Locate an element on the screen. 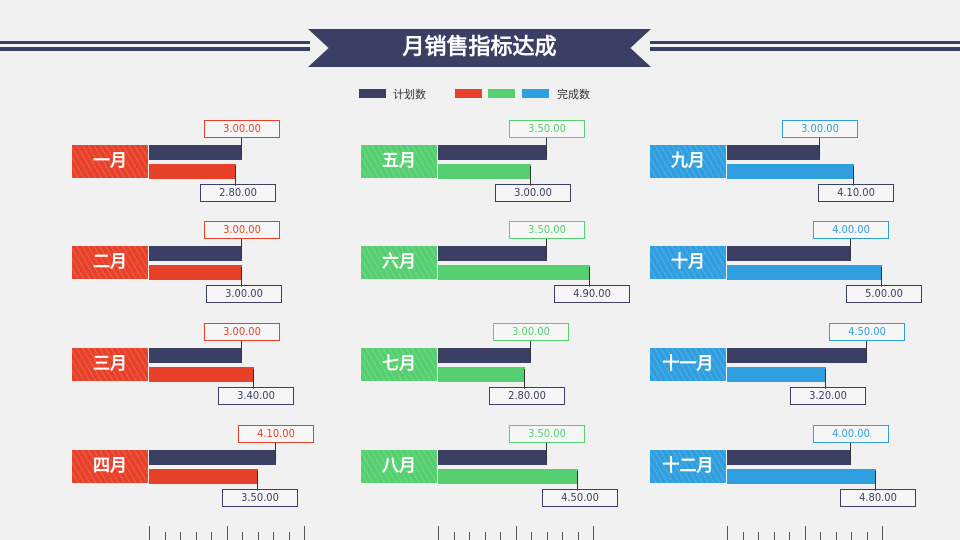 This screenshot has height=540, width=960. legend: 计划数 完成数 is located at coordinates (480, 95).